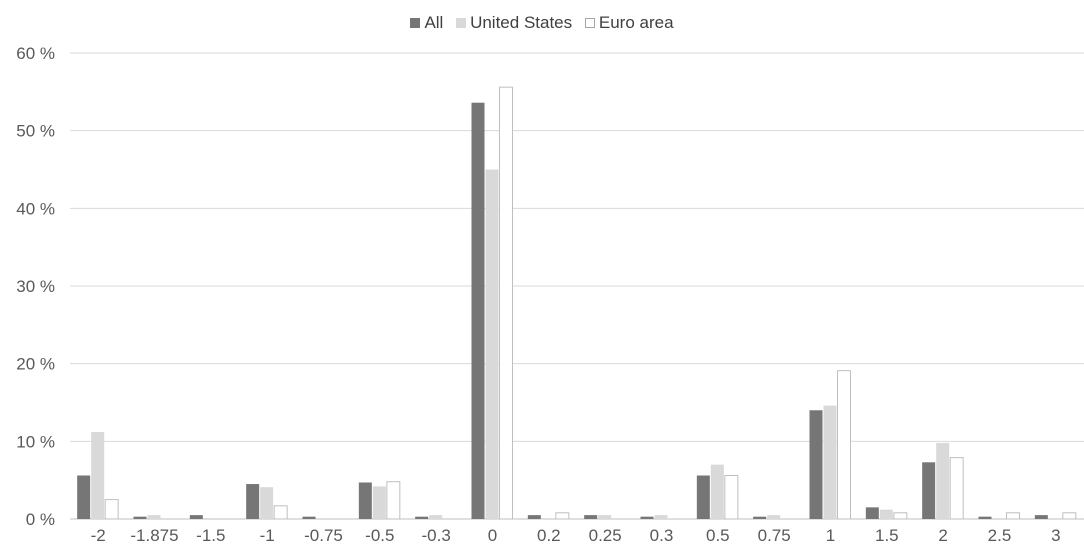  I want to click on legend-item-euro-area: Euro area, so click(629, 23).